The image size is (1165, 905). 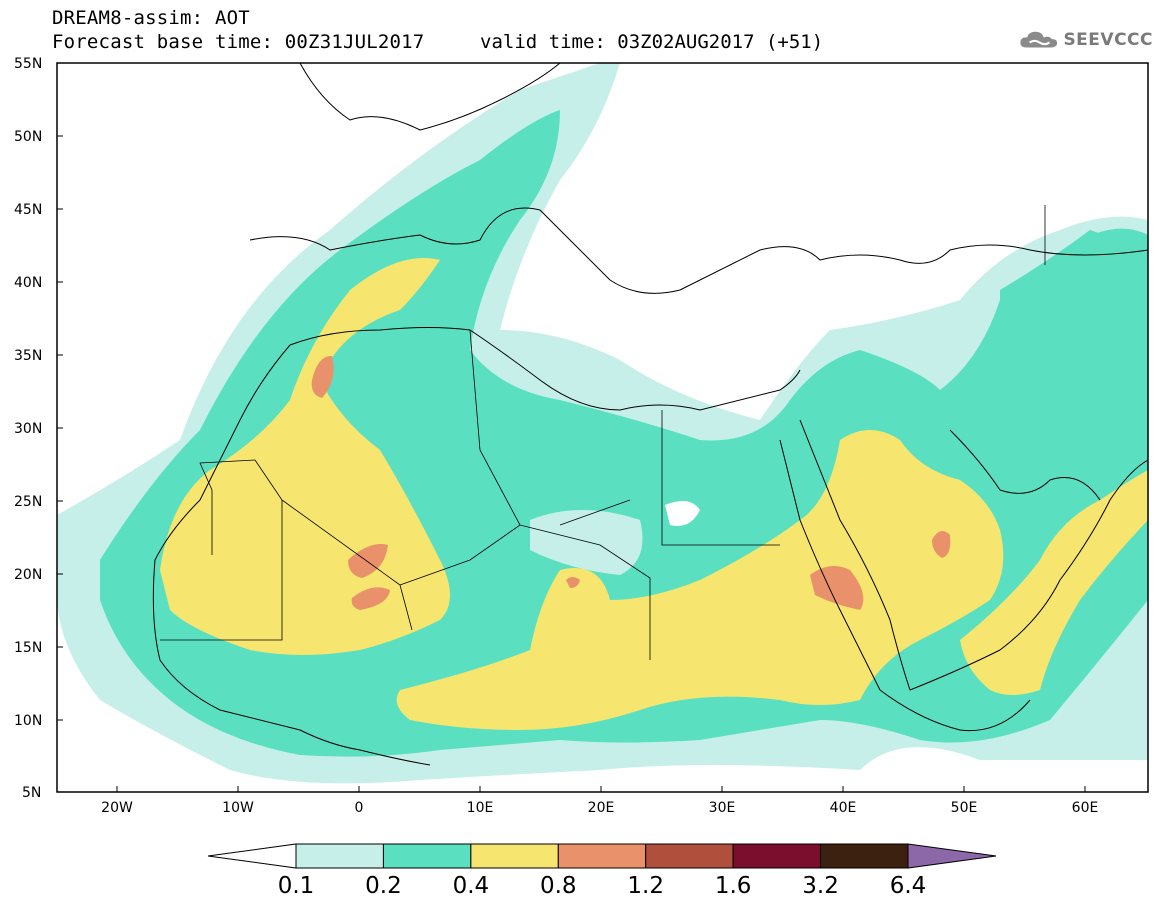 What do you see at coordinates (28, 575) in the screenshot?
I see `lat-label: 20N` at bounding box center [28, 575].